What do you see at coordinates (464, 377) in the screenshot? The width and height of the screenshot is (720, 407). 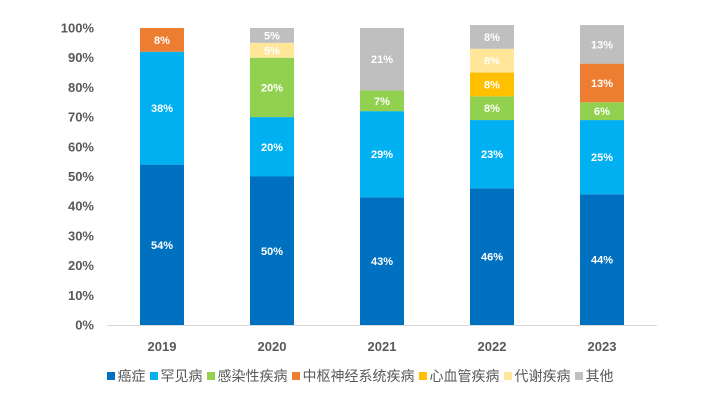 I see `legend-label: 心血管疾病` at bounding box center [464, 377].